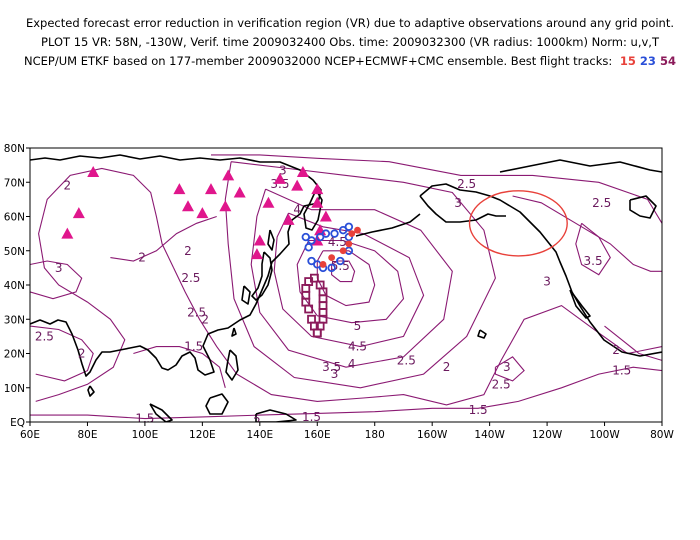  What do you see at coordinates (627, 61) in the screenshot?
I see `track-number-15: 15` at bounding box center [627, 61].